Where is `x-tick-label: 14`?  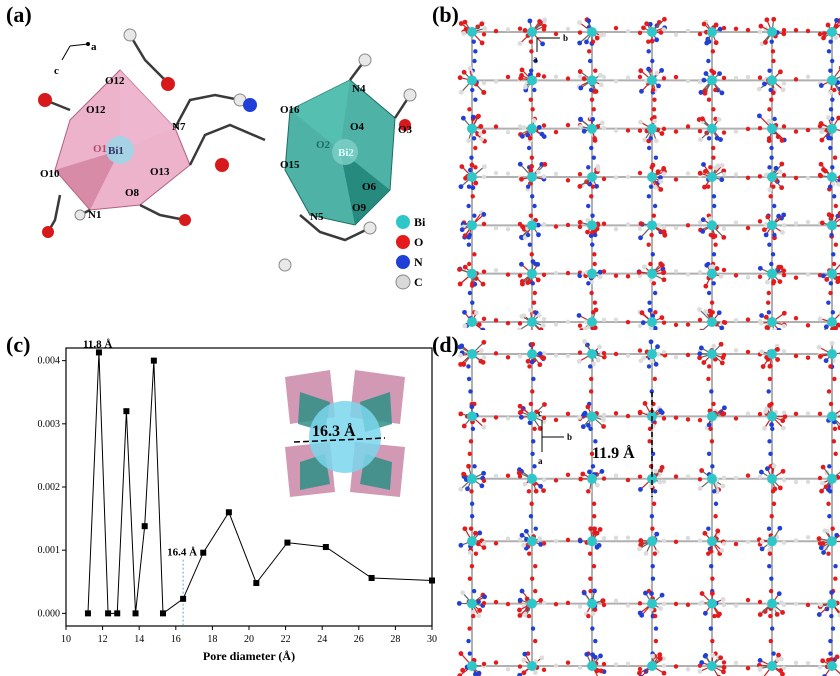 x-tick-label: 14 is located at coordinates (139, 639).